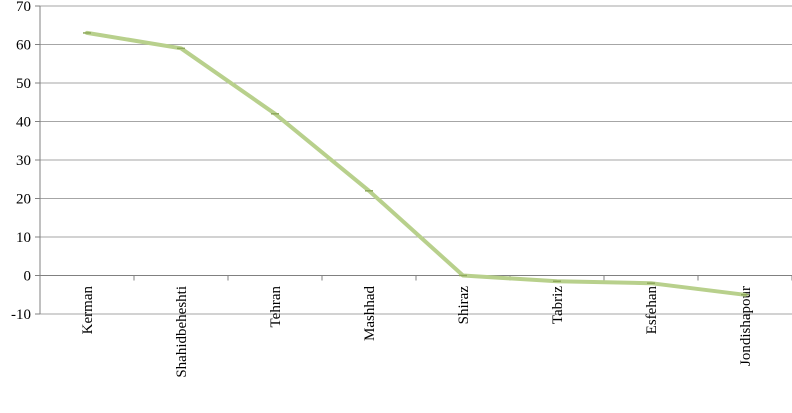 The image size is (792, 413). What do you see at coordinates (23, 84) in the screenshot?
I see `y-tick-label: 50` at bounding box center [23, 84].